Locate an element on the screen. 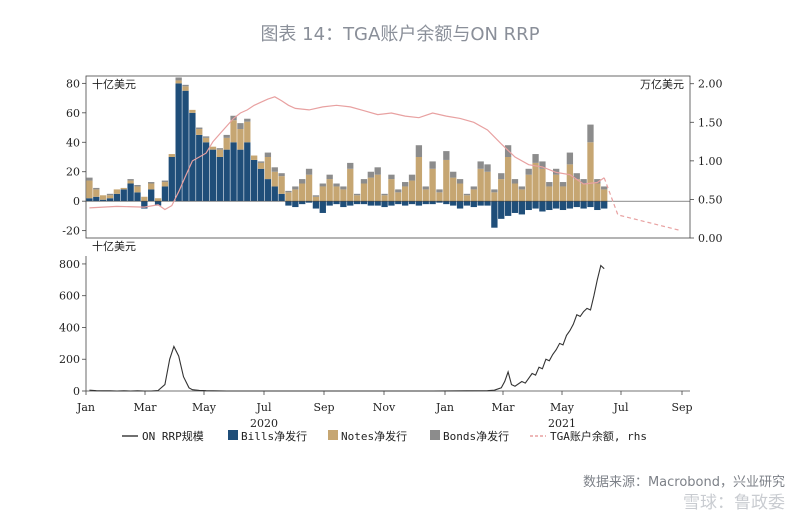  legend-label-bills: Bills净发行 is located at coordinates (274, 436).